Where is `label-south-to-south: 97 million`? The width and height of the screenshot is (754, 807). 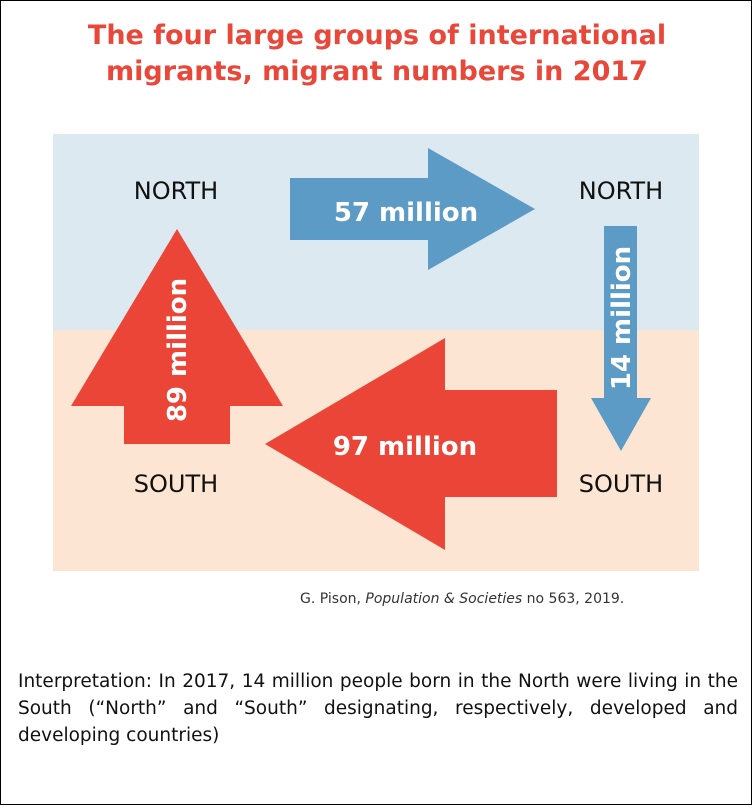
label-south-to-south: 97 million is located at coordinates (405, 447).